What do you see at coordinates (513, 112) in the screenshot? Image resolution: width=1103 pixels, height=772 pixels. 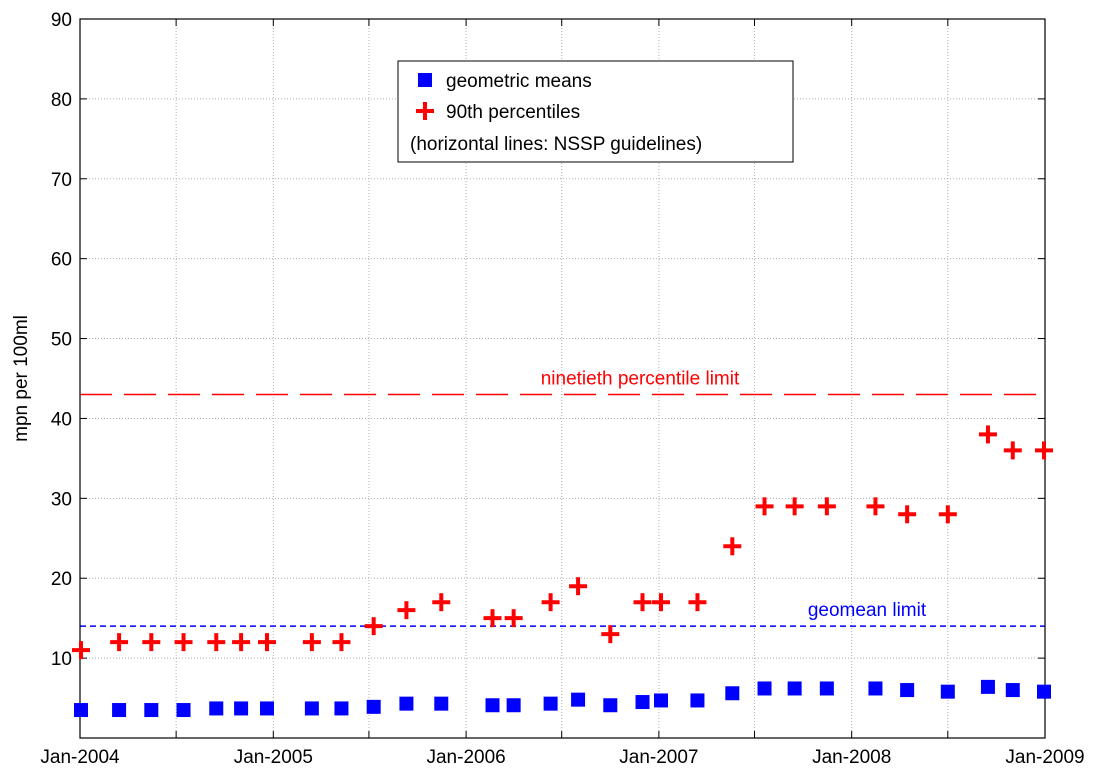 I see `legend-entry-label: 90th percentiles` at bounding box center [513, 112].